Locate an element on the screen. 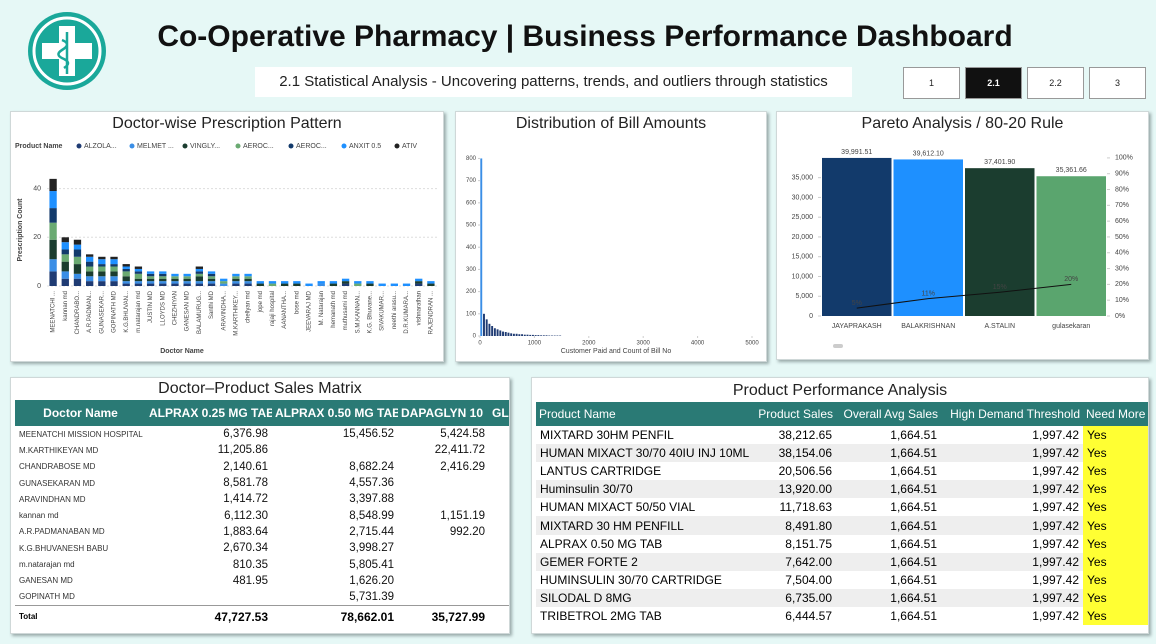  x-tick-label: 2000 is located at coordinates (589, 344).